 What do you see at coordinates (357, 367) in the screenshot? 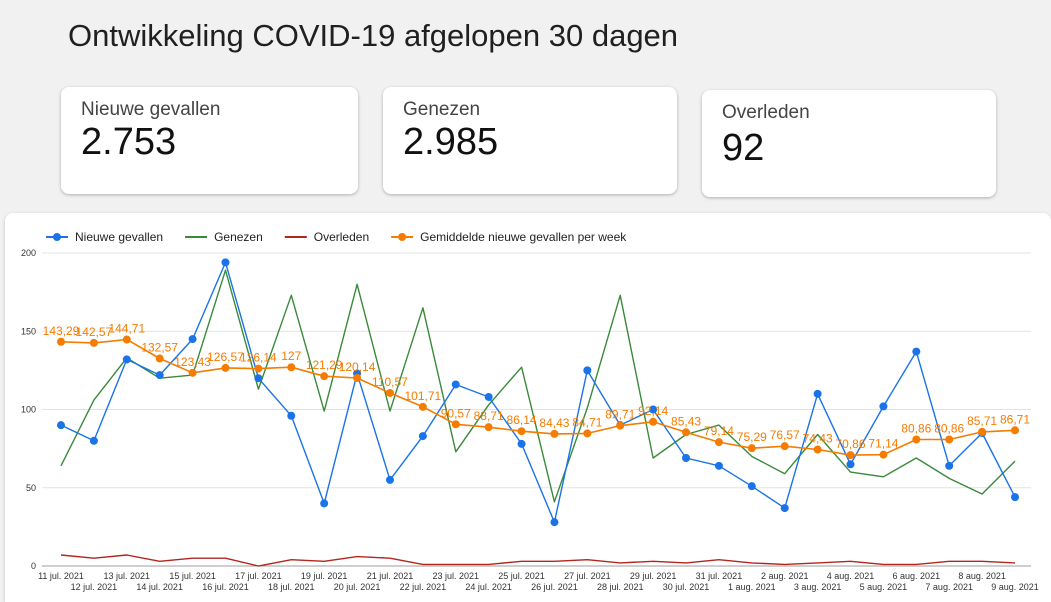
I see `data-label: 120,14` at bounding box center [357, 367].